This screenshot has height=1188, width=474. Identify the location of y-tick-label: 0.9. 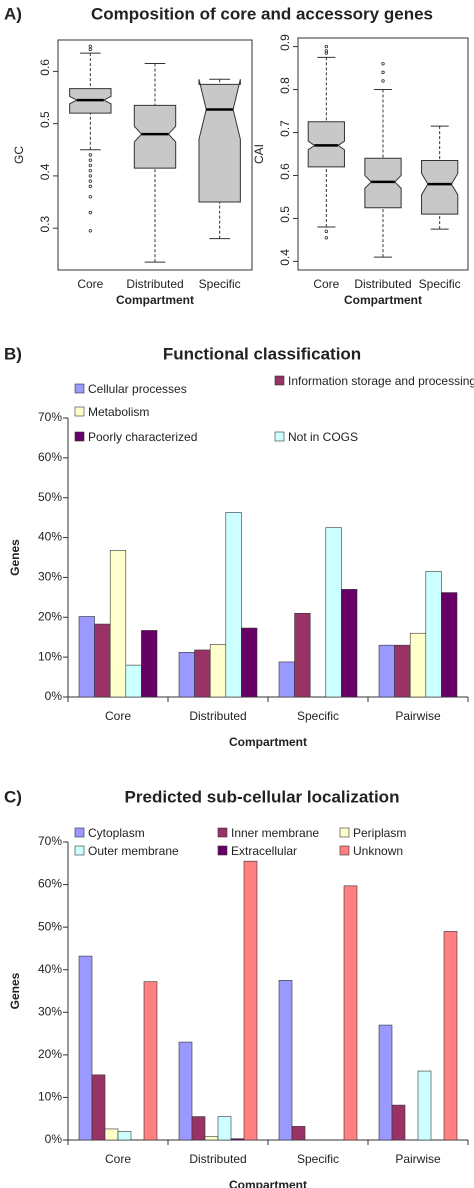
(285, 42).